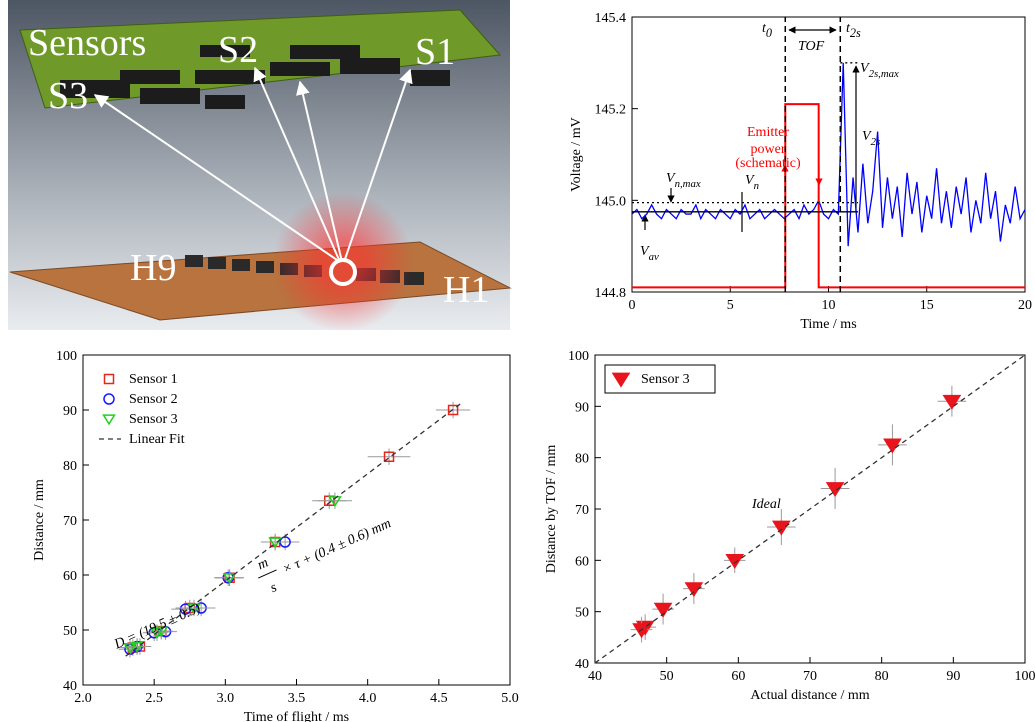 This screenshot has width=1035, height=722. What do you see at coordinates (654, 257) in the screenshot?
I see `annotation-subscript: av` at bounding box center [654, 257].